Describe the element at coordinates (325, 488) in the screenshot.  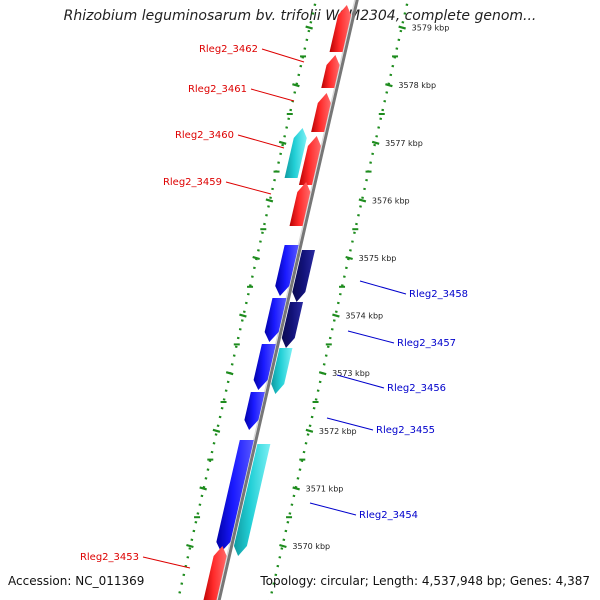
I see `scale-tick-label: 3571 kbp` at that location.